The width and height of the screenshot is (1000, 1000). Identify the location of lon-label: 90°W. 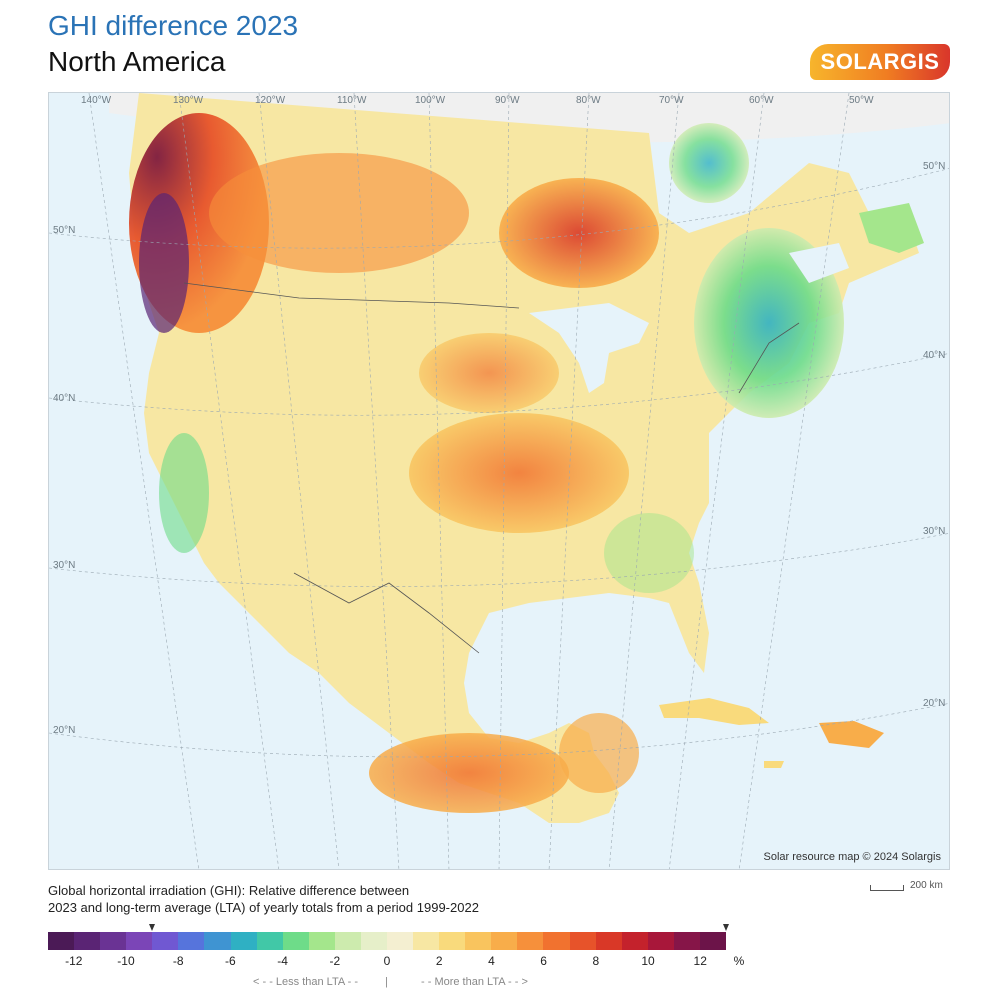
(507, 100).